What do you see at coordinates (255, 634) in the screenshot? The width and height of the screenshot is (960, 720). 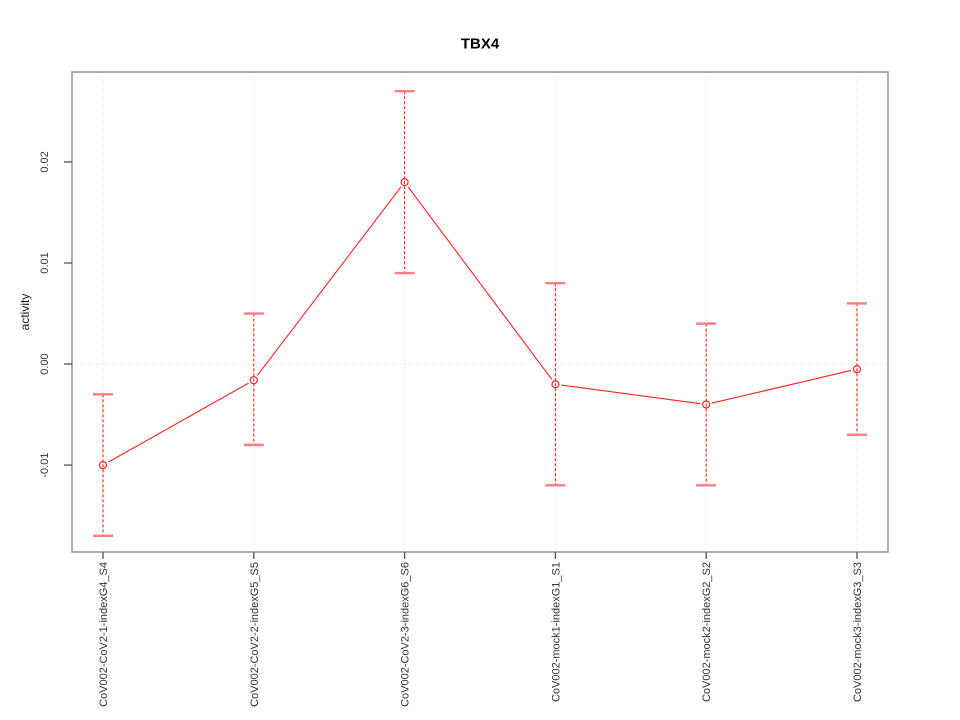 I see `x-tick-label: CoV002-CoV2-2-indexG5_S5` at bounding box center [255, 634].